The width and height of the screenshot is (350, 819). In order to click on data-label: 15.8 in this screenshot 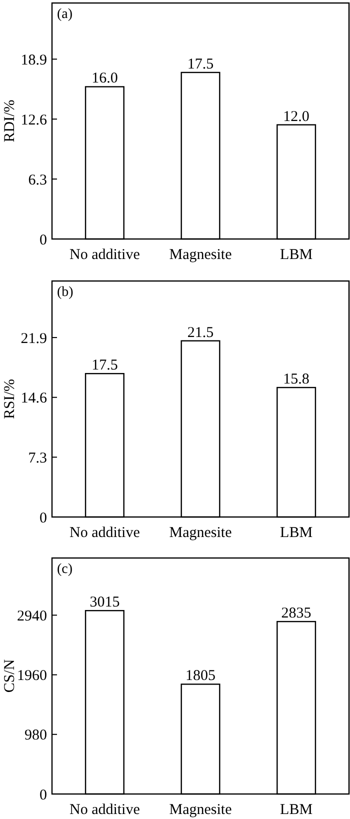, I will do `click(296, 380)`.